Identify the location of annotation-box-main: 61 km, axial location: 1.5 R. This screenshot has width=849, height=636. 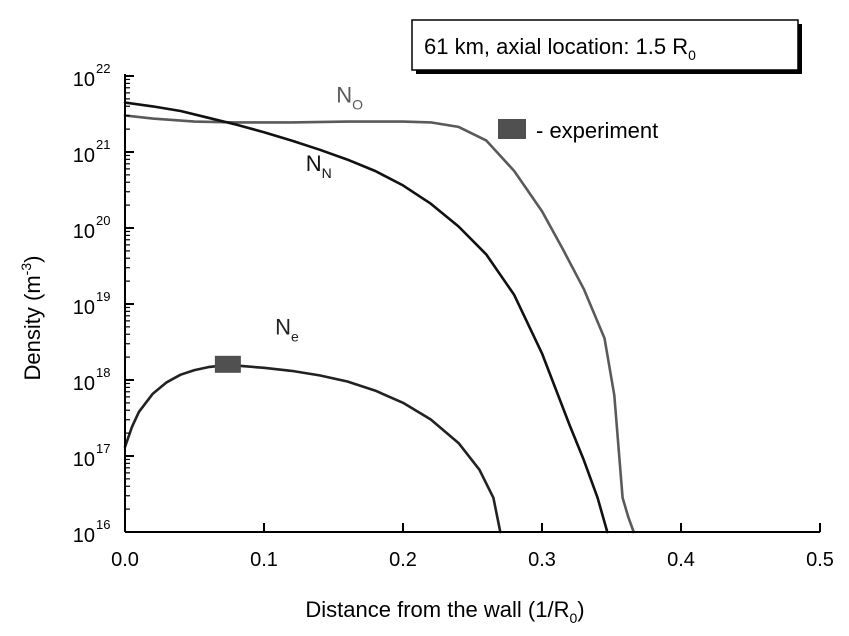
(556, 46).